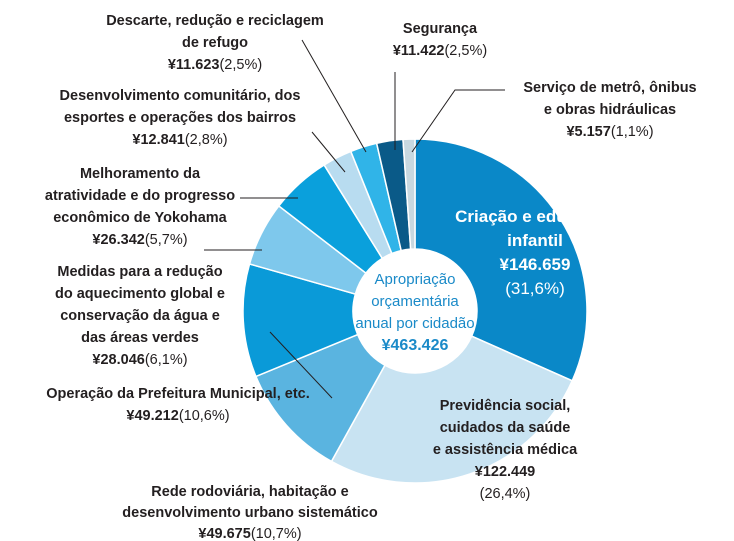 The width and height of the screenshot is (734, 541). I want to click on slice-label-line: Rede rodoviária, habitação e, so click(249, 492).